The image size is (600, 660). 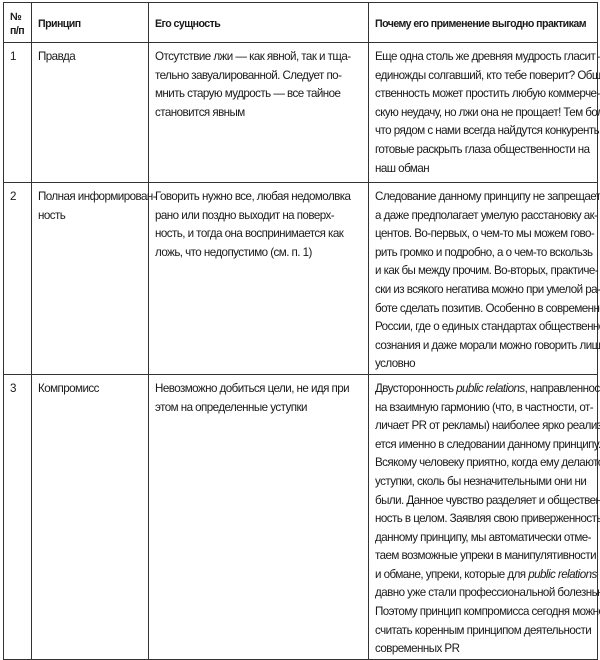 What do you see at coordinates (395, 364) in the screenshot?
I see `cell-line: условно` at bounding box center [395, 364].